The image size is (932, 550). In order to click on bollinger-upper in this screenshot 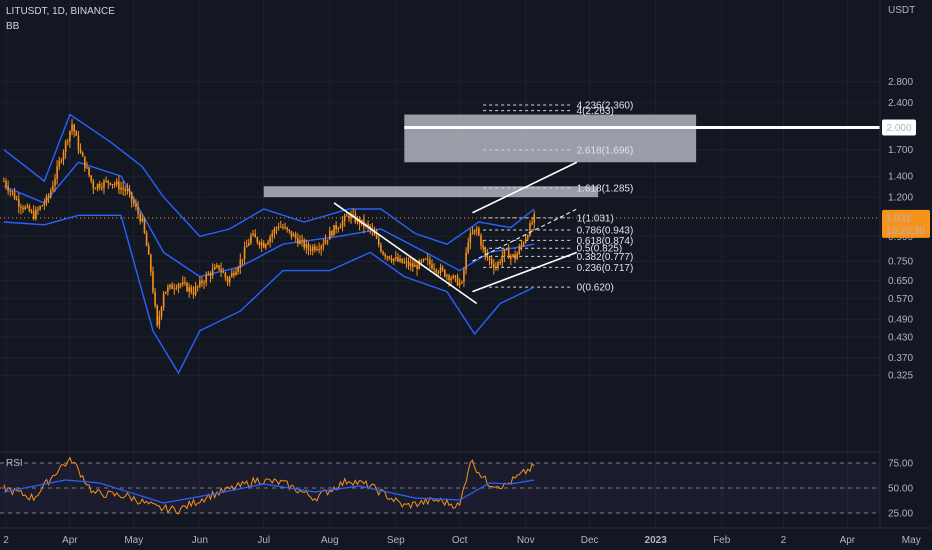, I will do `click(269, 179)`.